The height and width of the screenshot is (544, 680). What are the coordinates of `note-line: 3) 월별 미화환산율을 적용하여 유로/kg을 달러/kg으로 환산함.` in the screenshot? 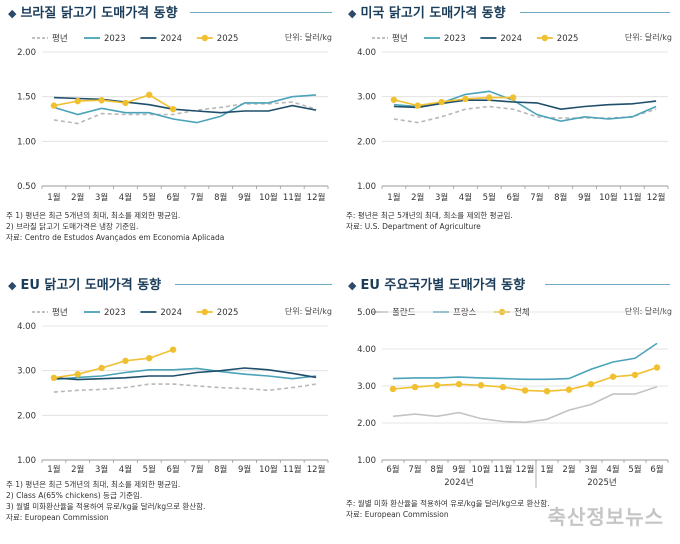 It's located at (106, 506).